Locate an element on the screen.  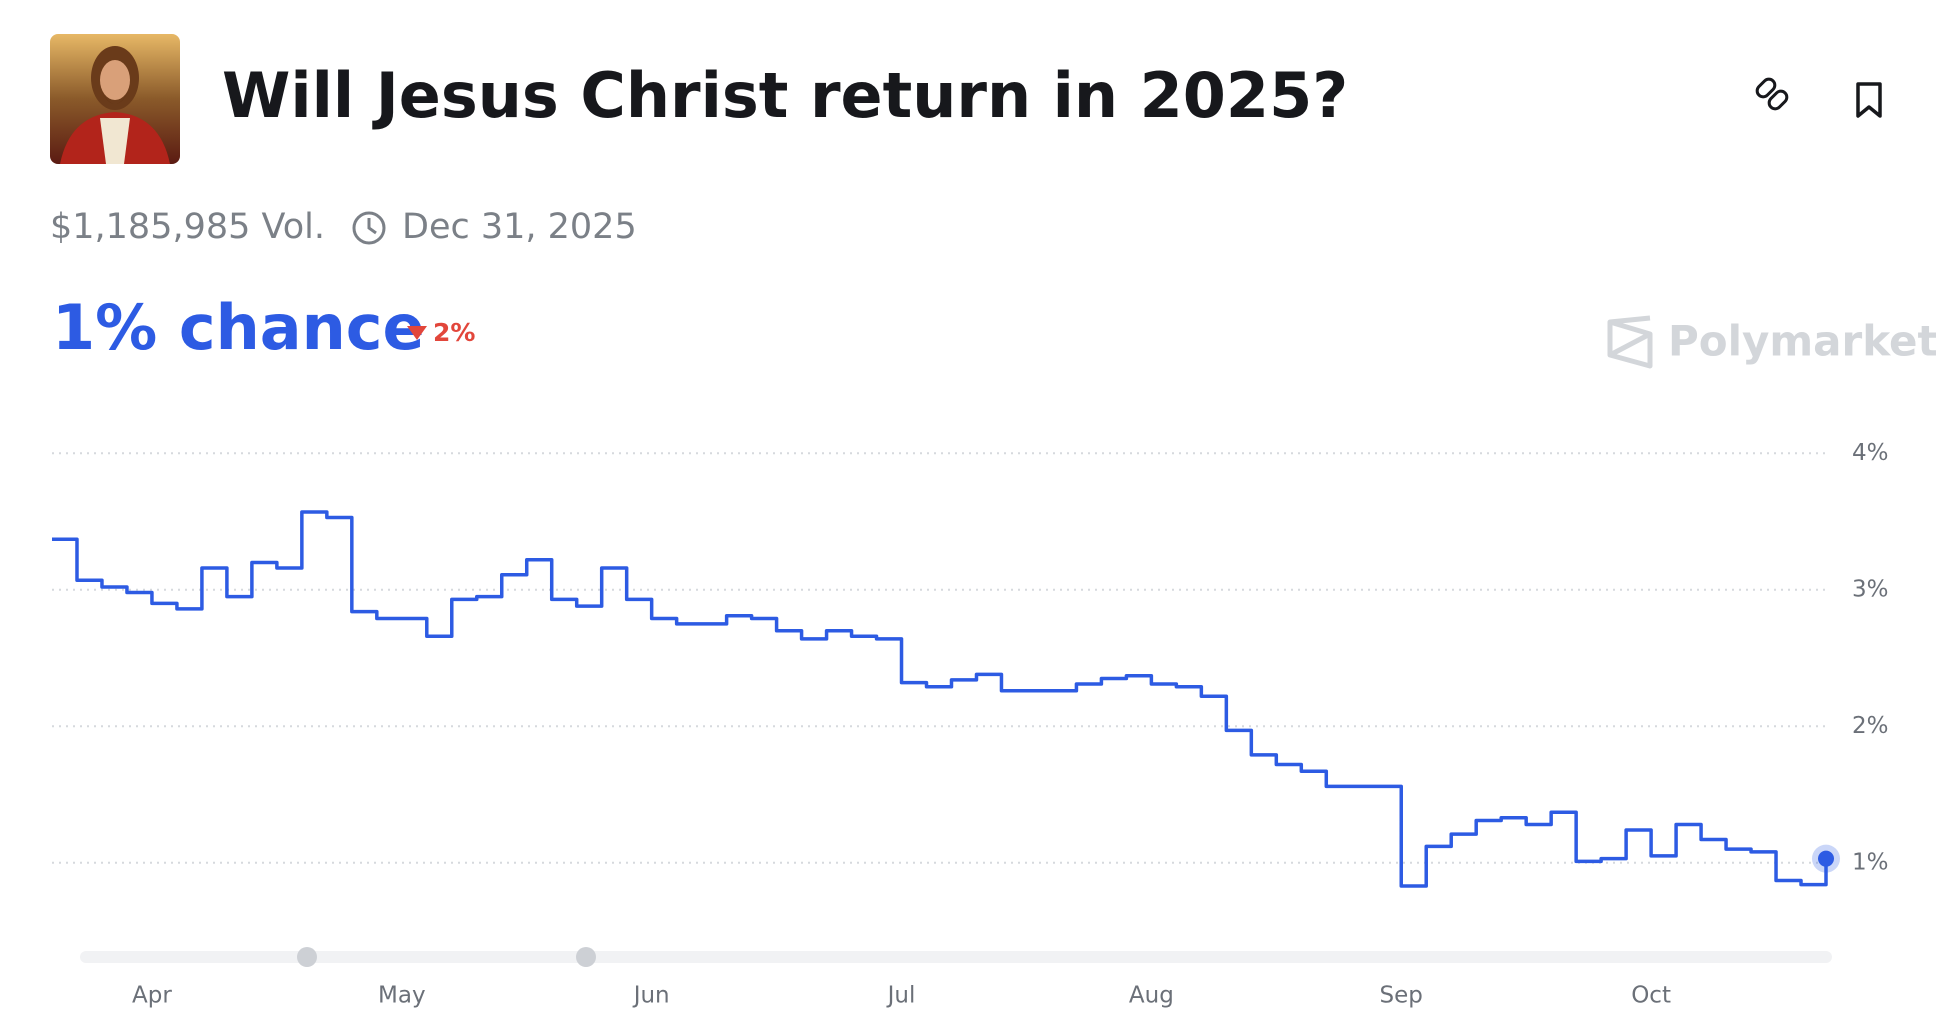
x-tick-label: Oct is located at coordinates (1651, 996).